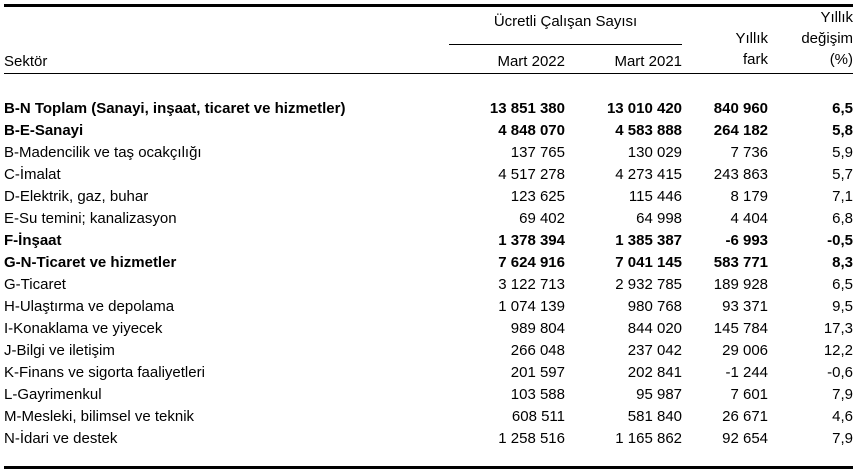 Image resolution: width=857 pixels, height=475 pixels. What do you see at coordinates (531, 284) in the screenshot?
I see `march-2022-cell: 3 122 713` at bounding box center [531, 284].